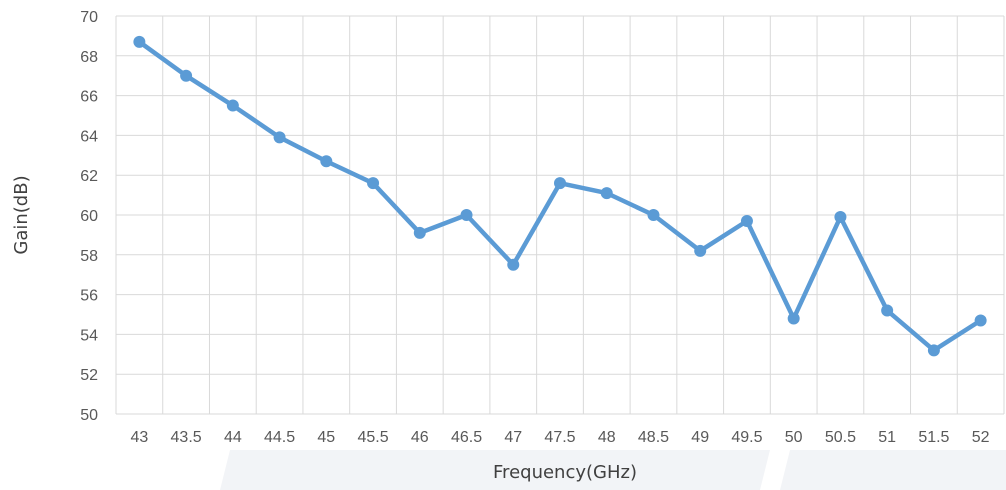  Describe the element at coordinates (89, 256) in the screenshot. I see `y-tick-label: 58` at that location.